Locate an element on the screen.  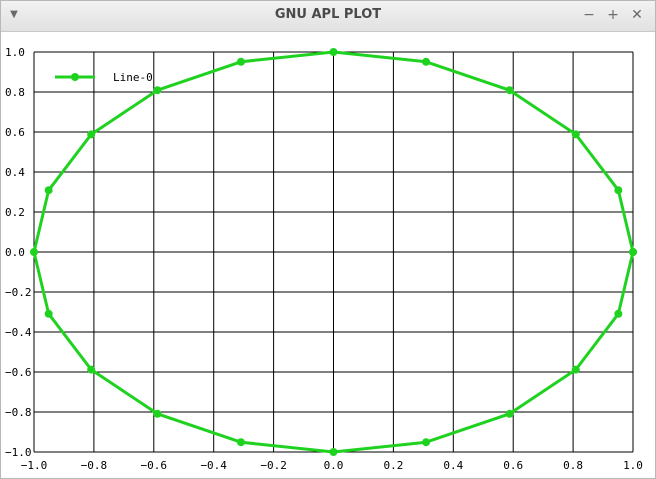
window-title: GNU APL PLOT is located at coordinates (328, 14).